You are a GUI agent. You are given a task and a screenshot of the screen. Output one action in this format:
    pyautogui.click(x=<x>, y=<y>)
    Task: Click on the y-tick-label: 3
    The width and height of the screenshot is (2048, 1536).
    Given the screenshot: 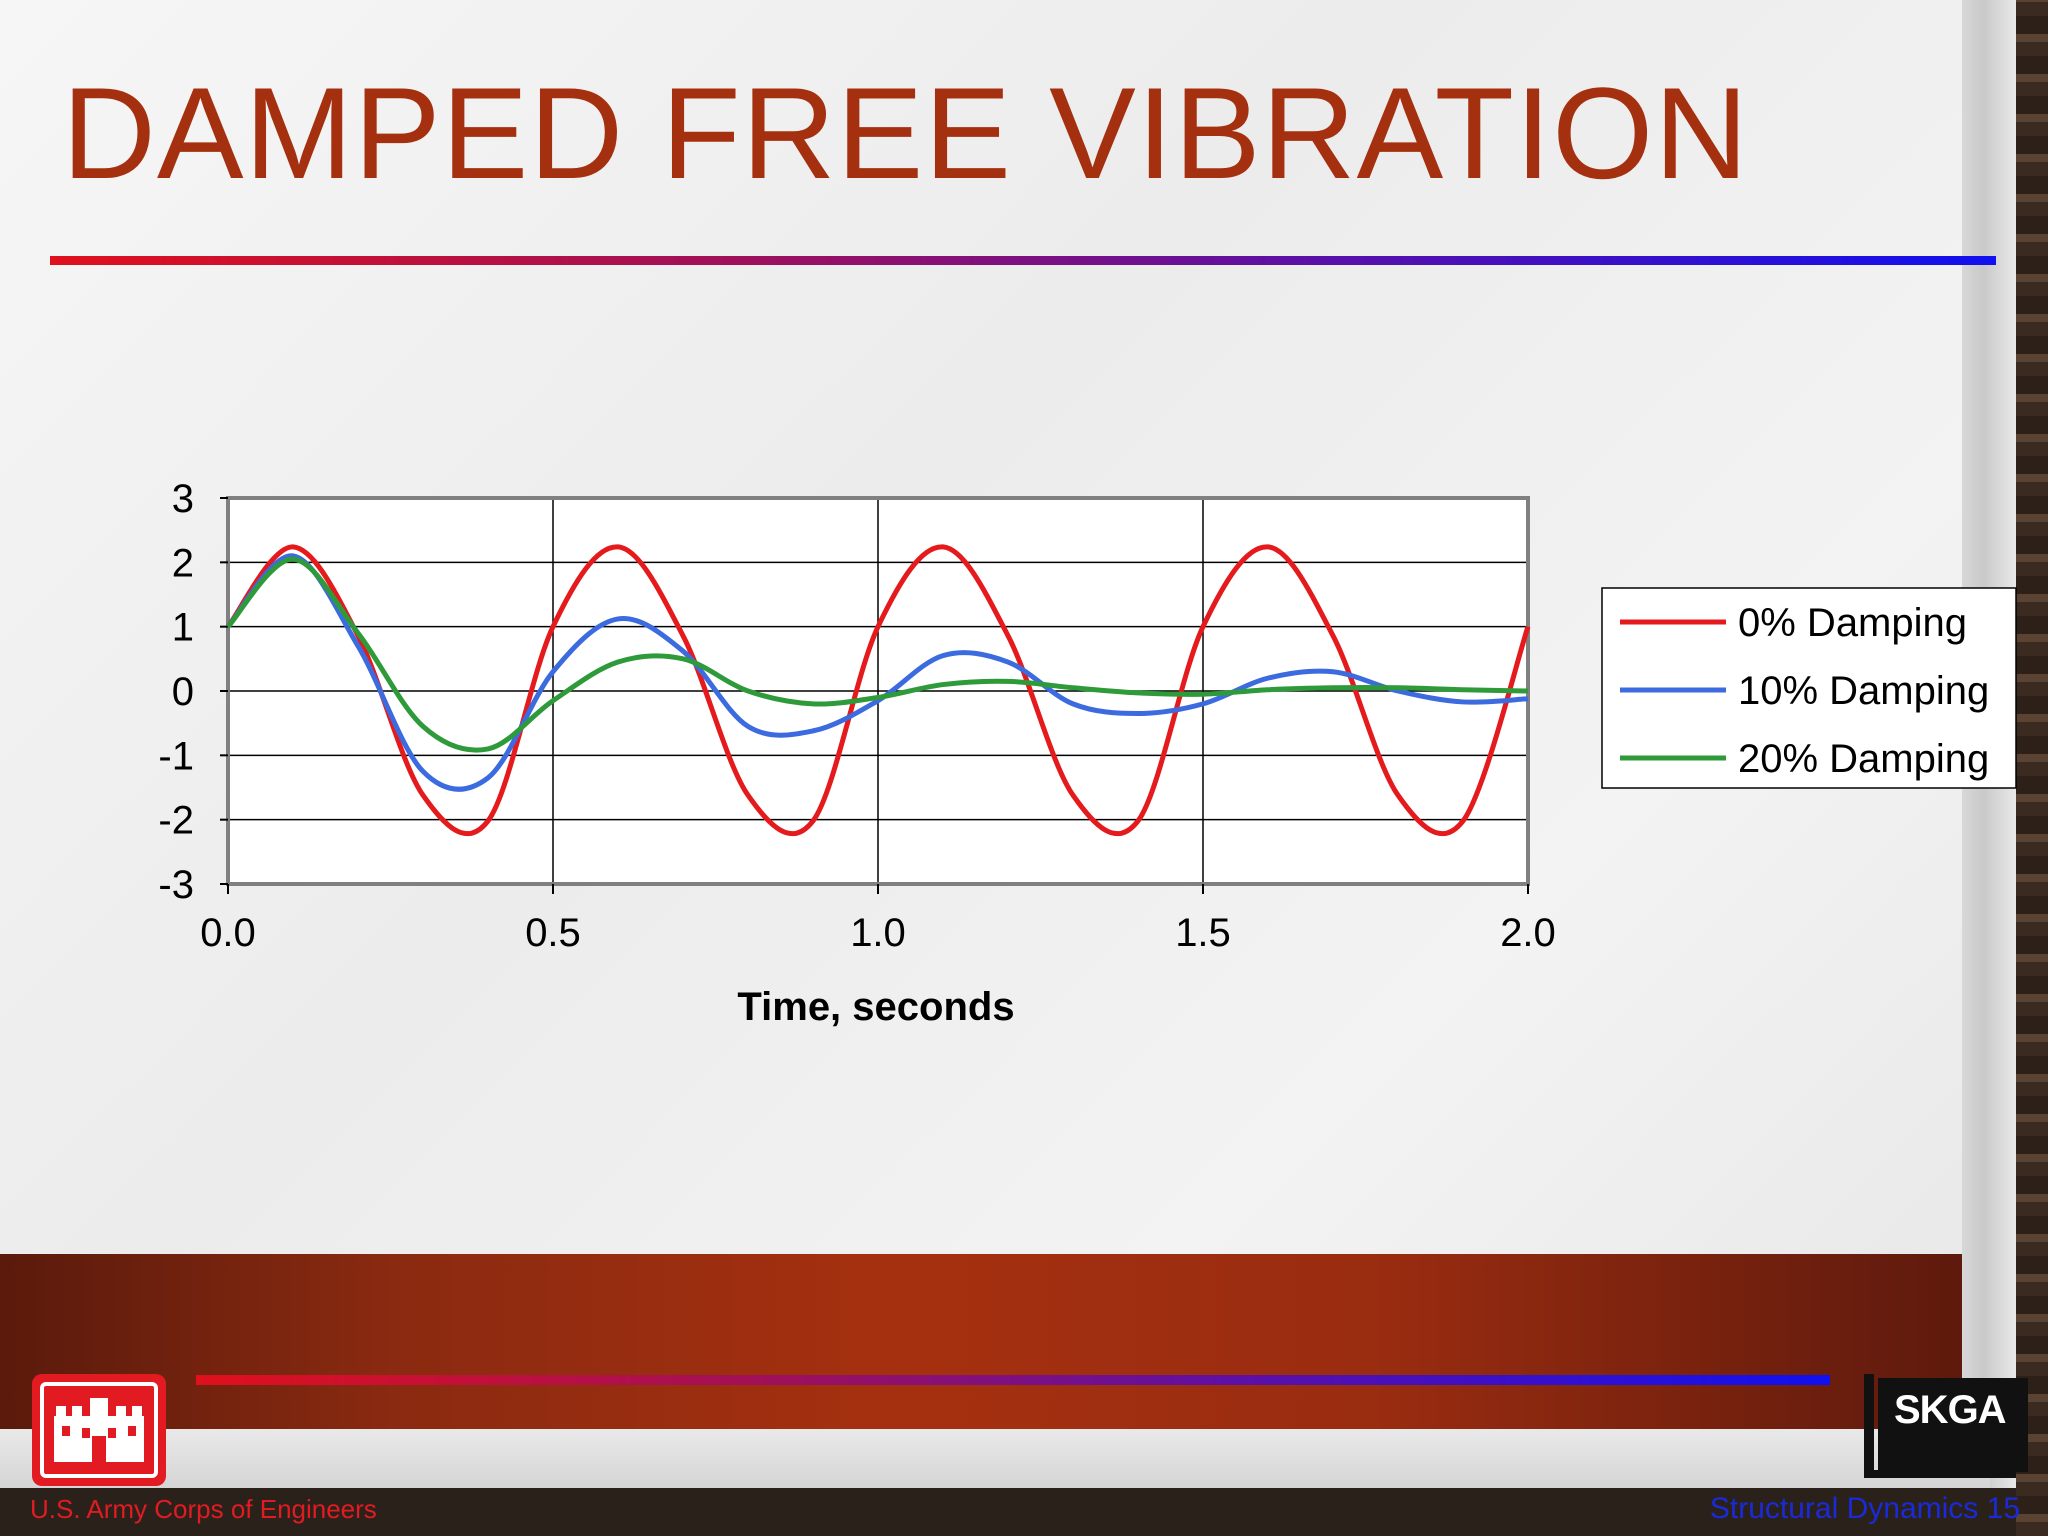 What is the action you would take?
    pyautogui.click(x=183, y=499)
    